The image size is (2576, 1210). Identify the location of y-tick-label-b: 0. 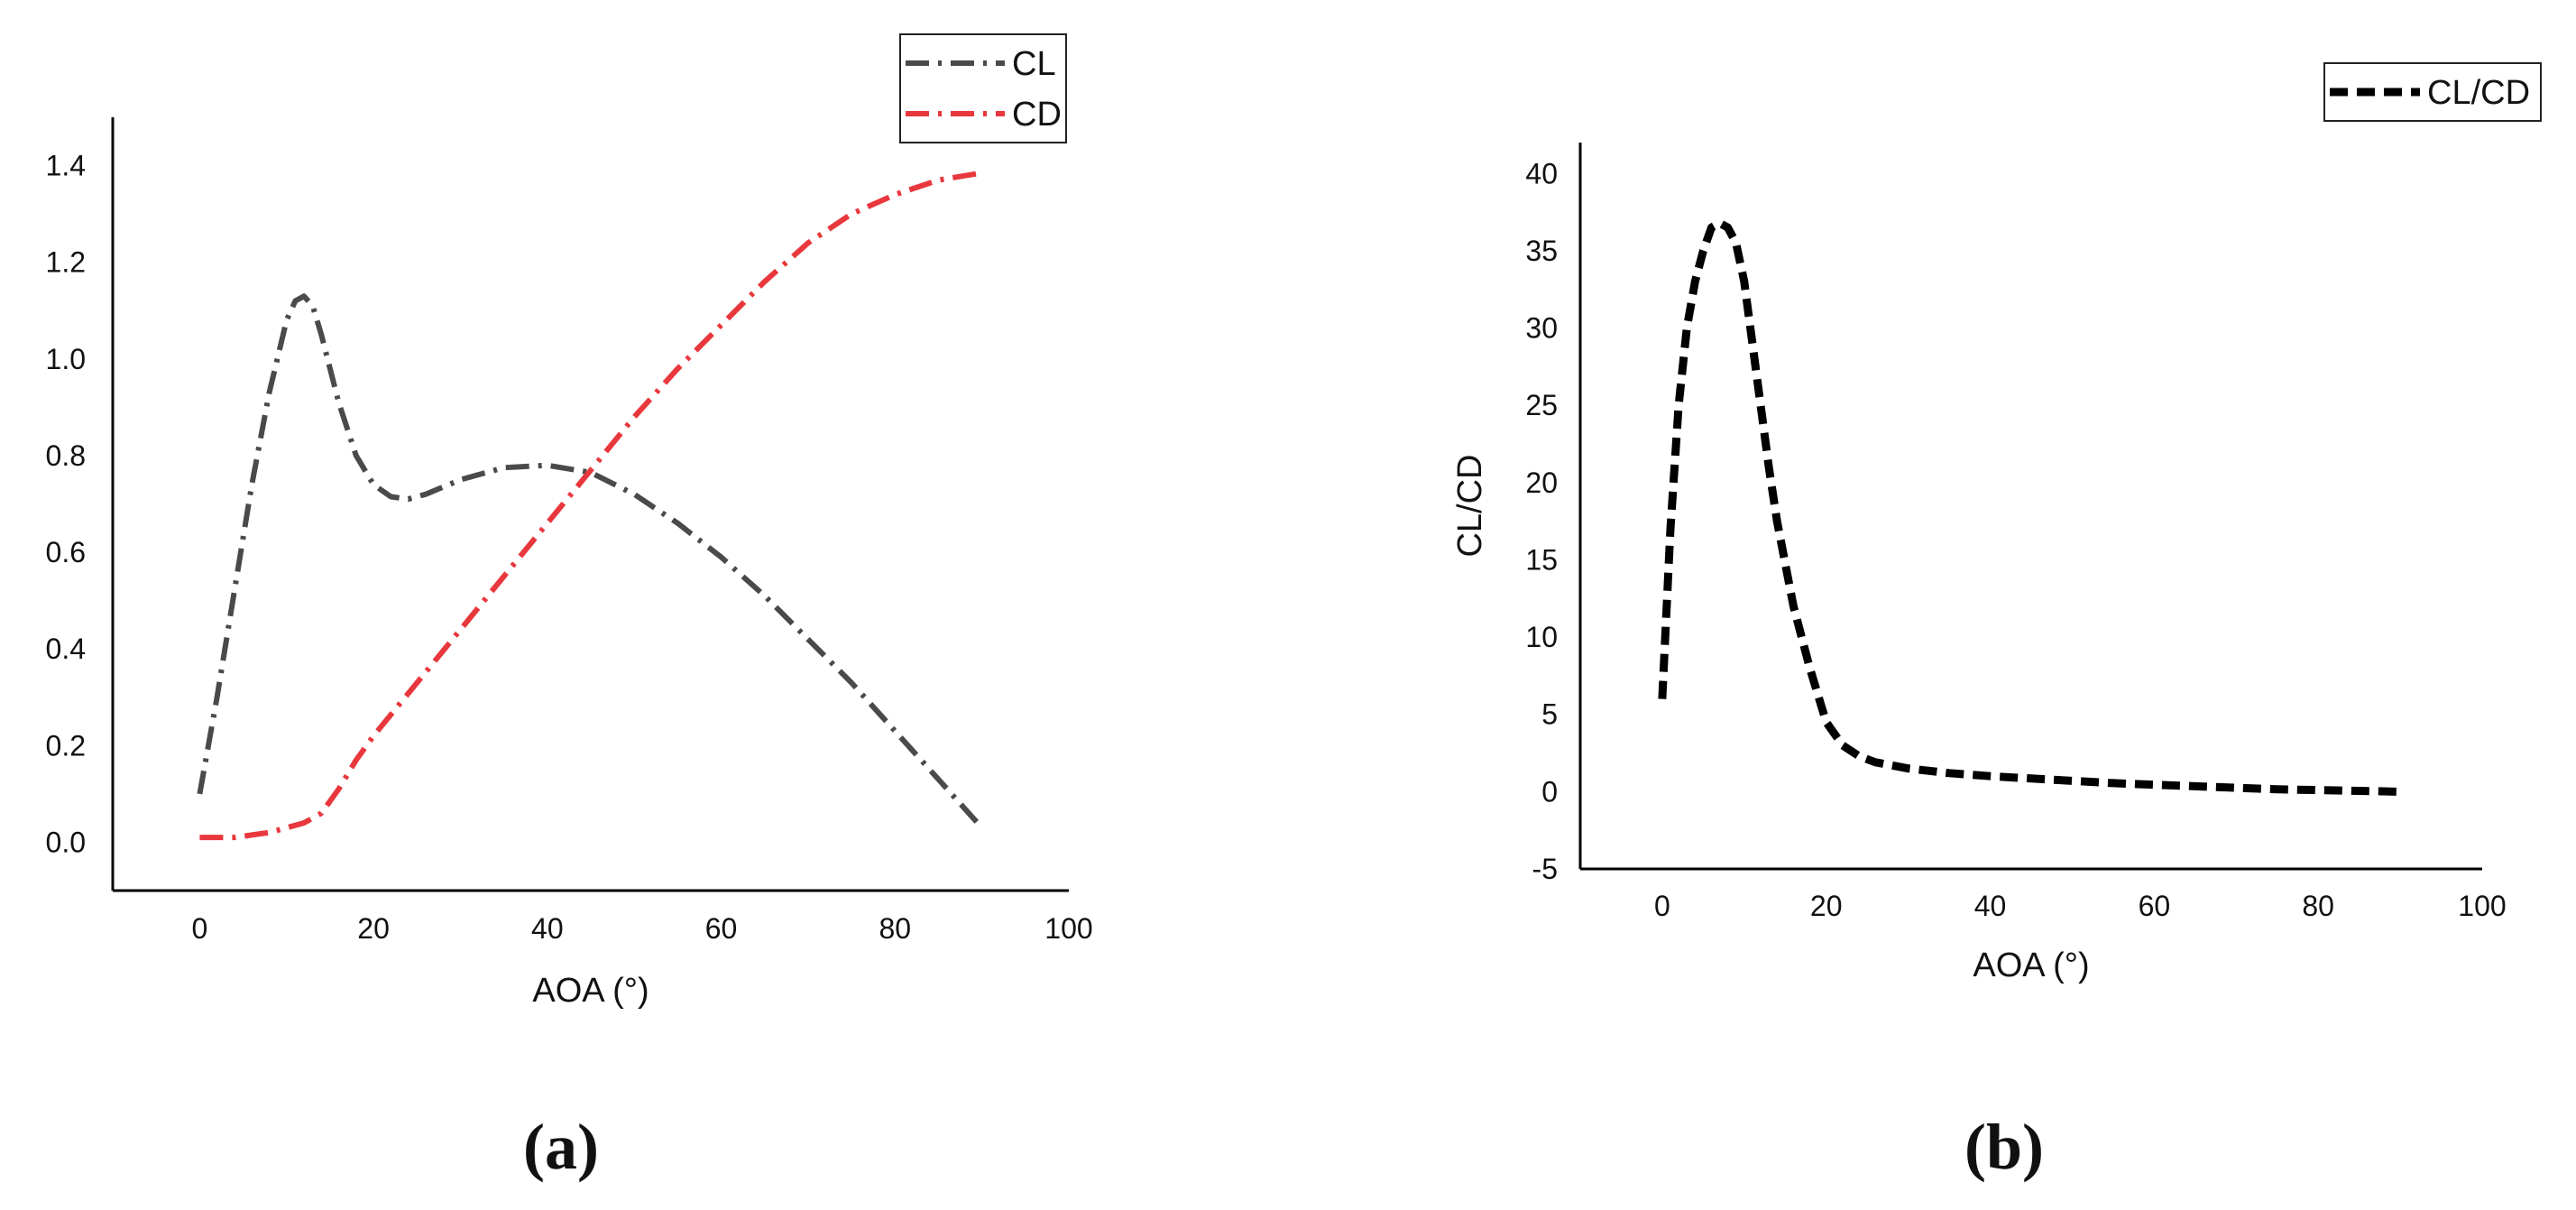
(1549, 792).